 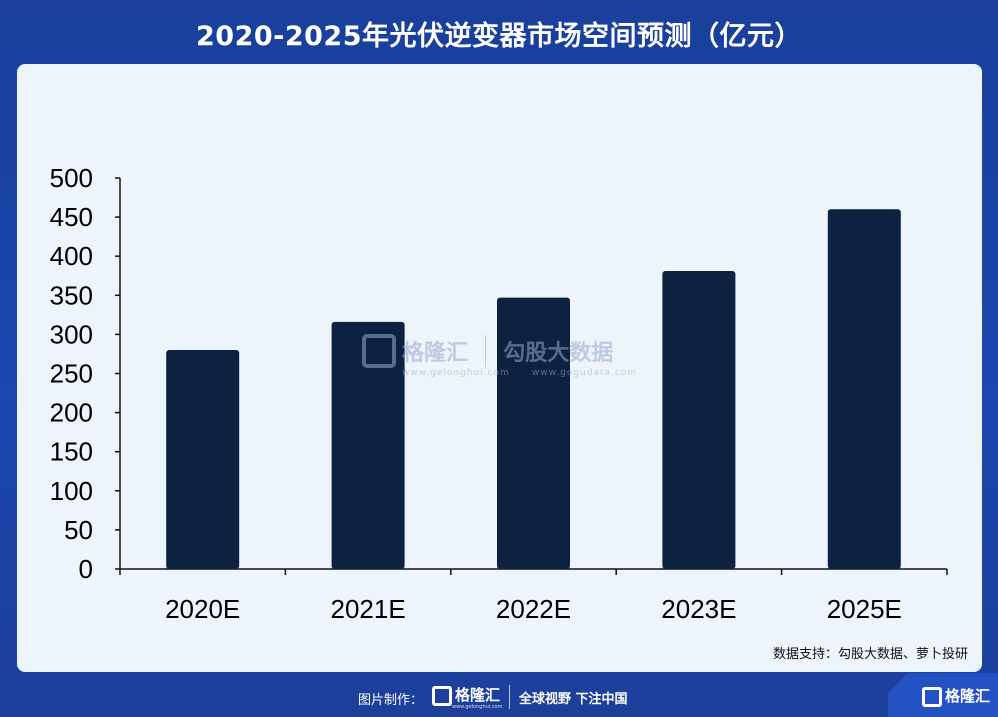 I want to click on y-tick-label: 200, so click(x=71, y=413).